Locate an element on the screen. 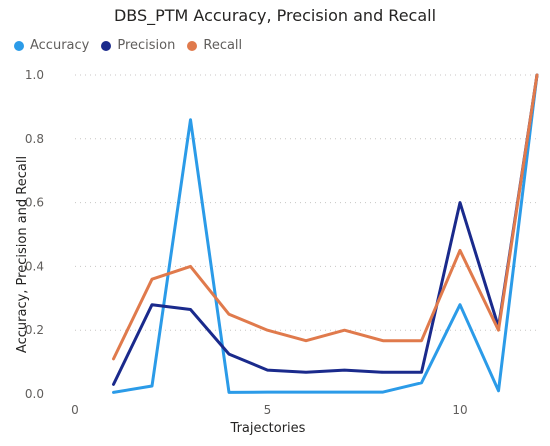 The width and height of the screenshot is (550, 446). y-axis-title: Accuracy, Precision and Recall is located at coordinates (22, 254).